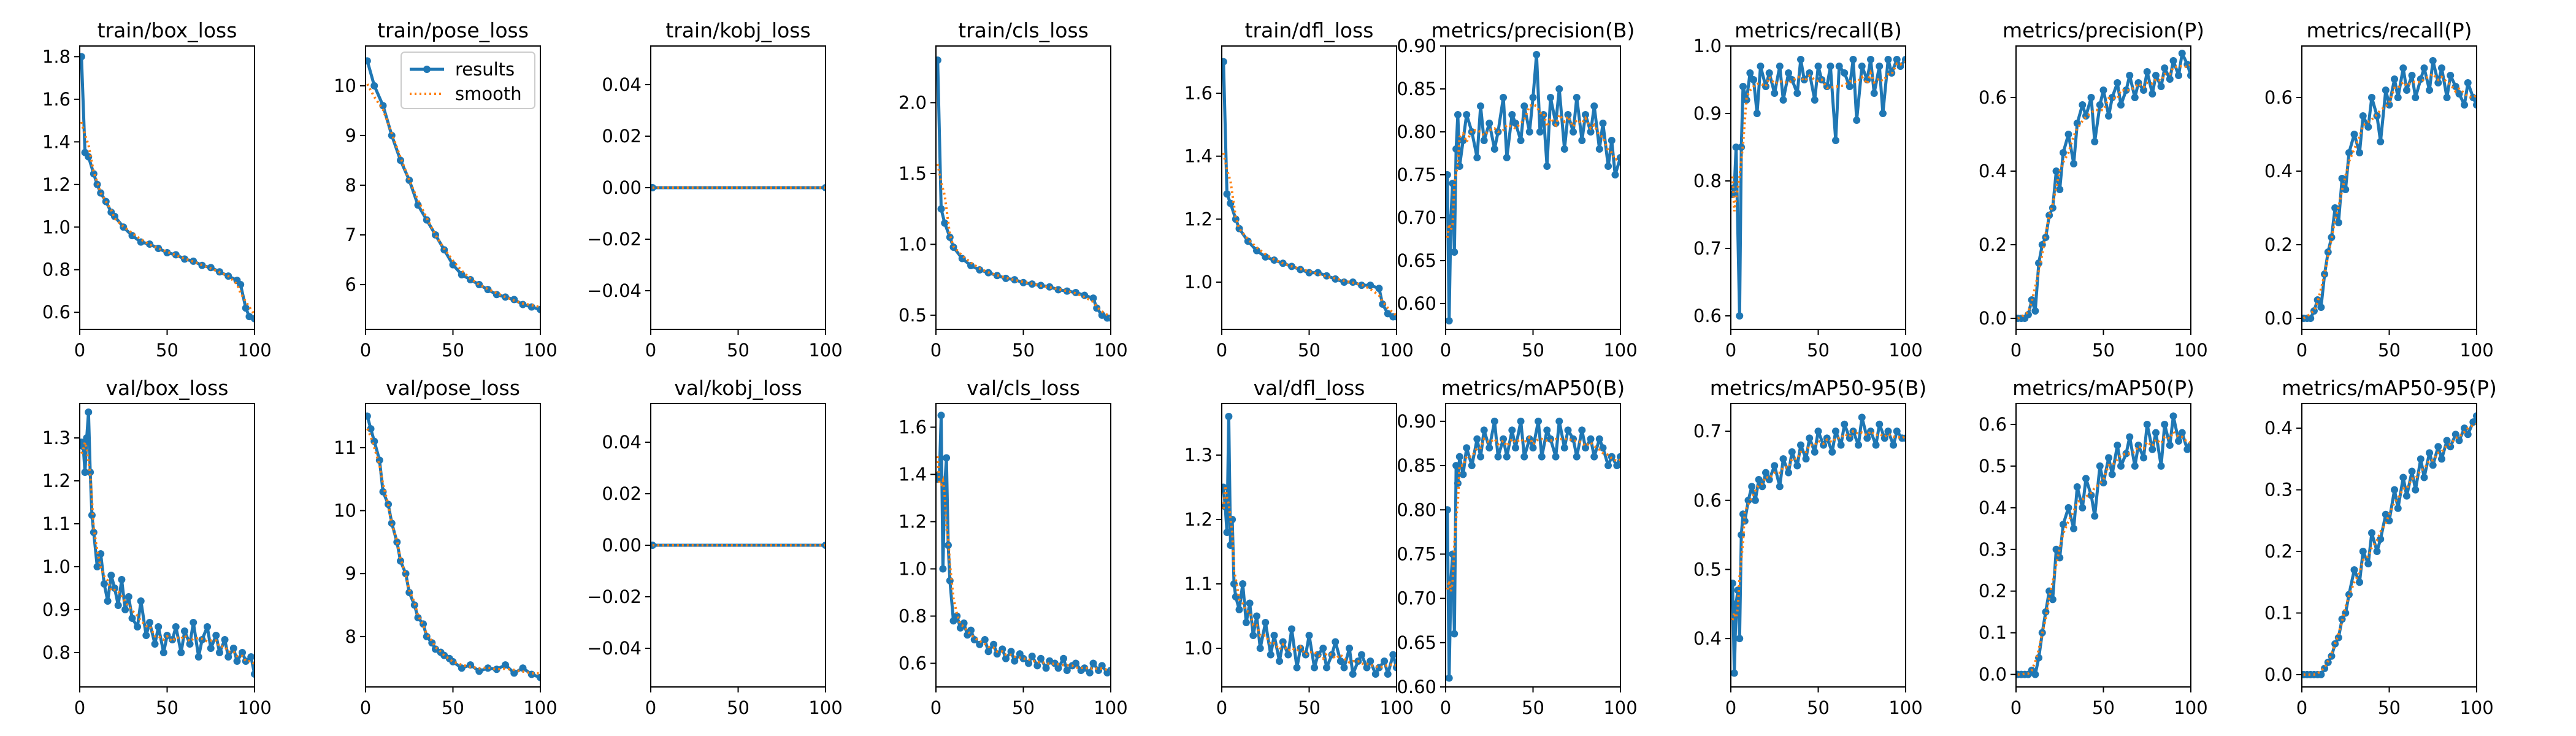 This screenshot has height=736, width=2576. What do you see at coordinates (453, 388) in the screenshot?
I see `subplot-title: val/pose_loss` at bounding box center [453, 388].